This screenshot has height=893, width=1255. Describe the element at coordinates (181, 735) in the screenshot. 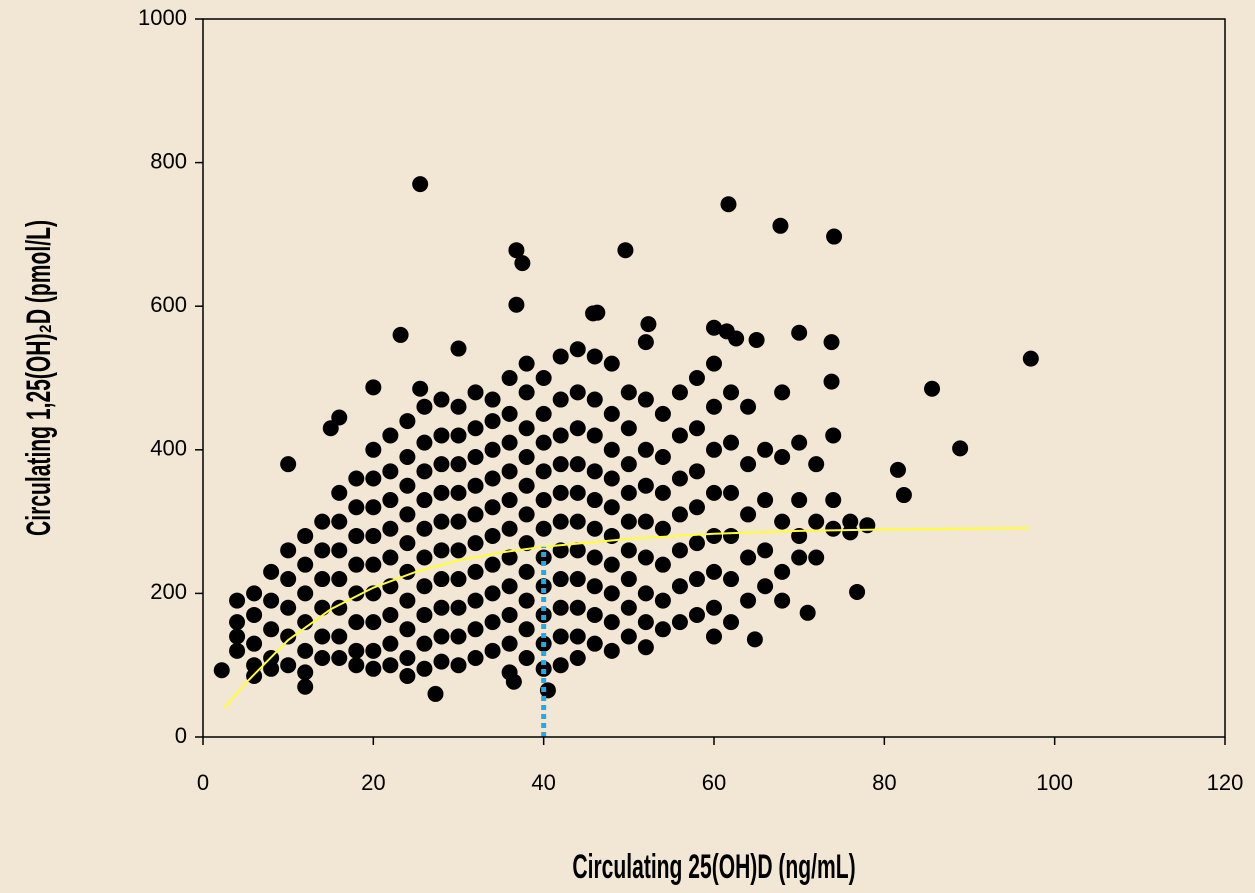

I see `y-tick-label: 0` at that location.